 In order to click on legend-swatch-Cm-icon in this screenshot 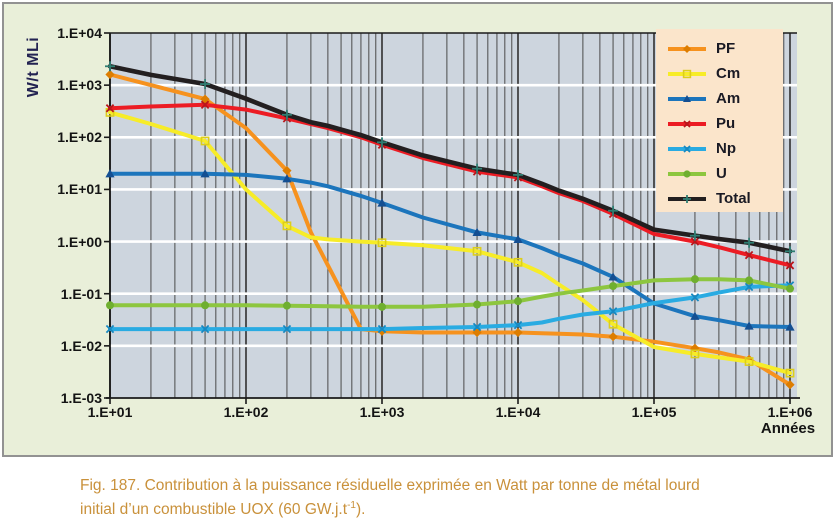, I will do `click(687, 73)`.